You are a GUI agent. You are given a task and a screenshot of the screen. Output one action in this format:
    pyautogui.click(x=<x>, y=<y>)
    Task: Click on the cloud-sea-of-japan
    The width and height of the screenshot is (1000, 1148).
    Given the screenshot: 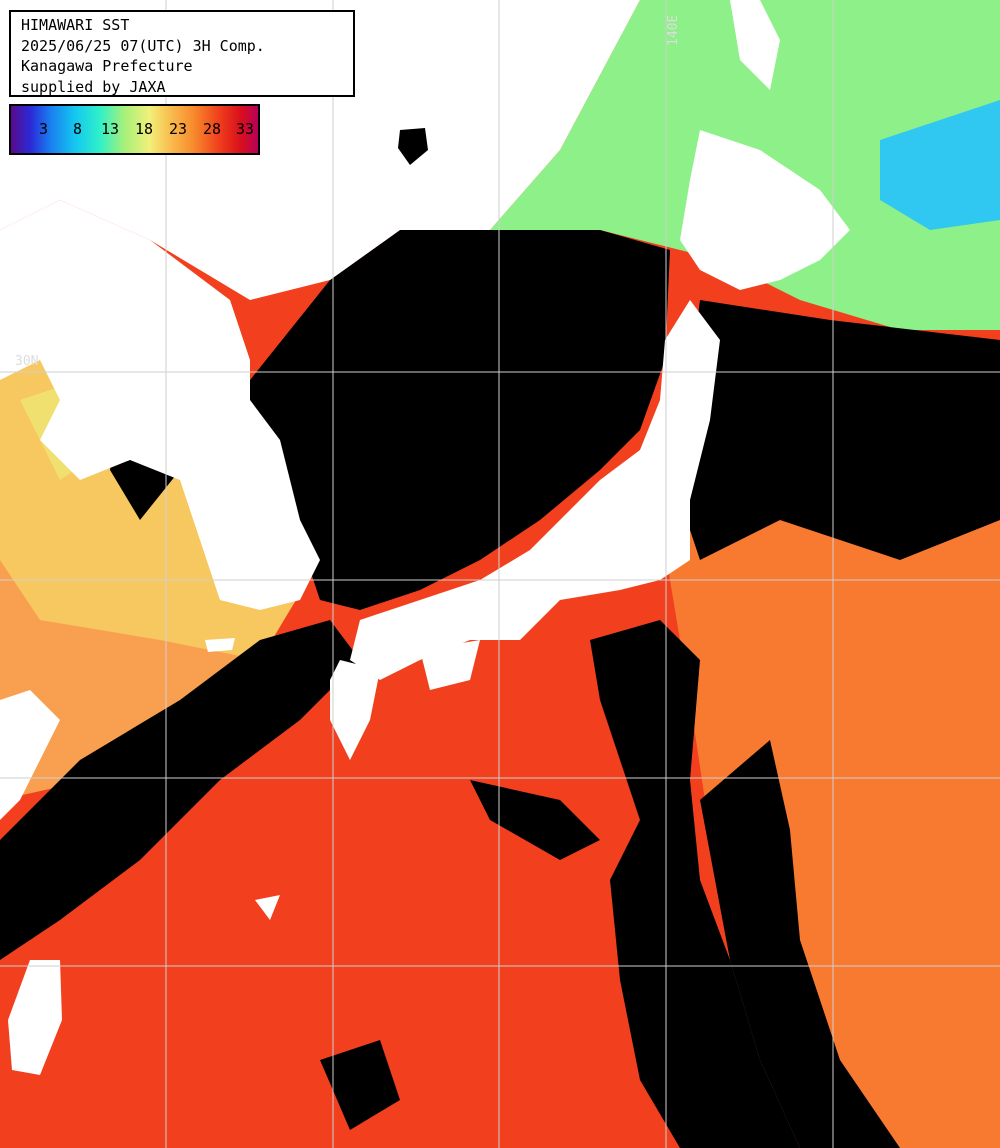 What is the action you would take?
    pyautogui.click(x=460, y=420)
    